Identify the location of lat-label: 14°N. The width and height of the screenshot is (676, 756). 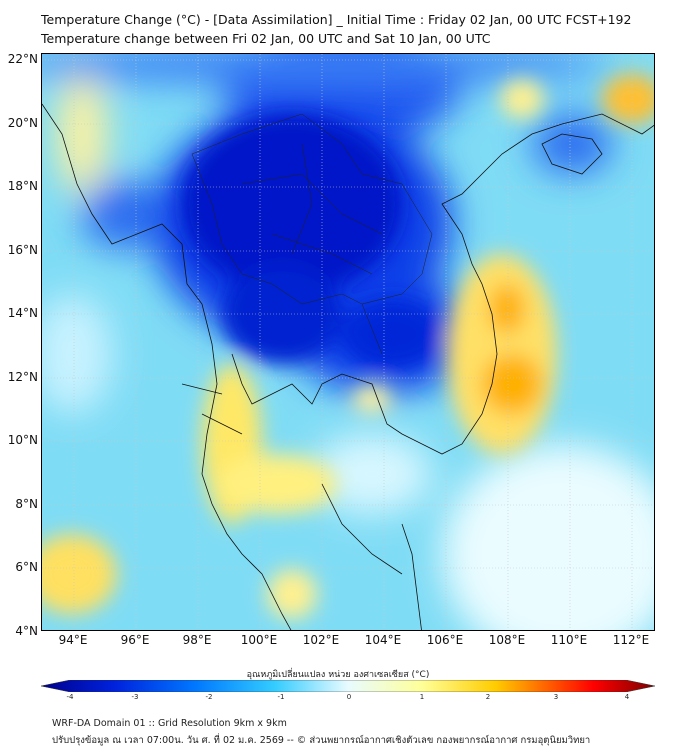
(22, 313).